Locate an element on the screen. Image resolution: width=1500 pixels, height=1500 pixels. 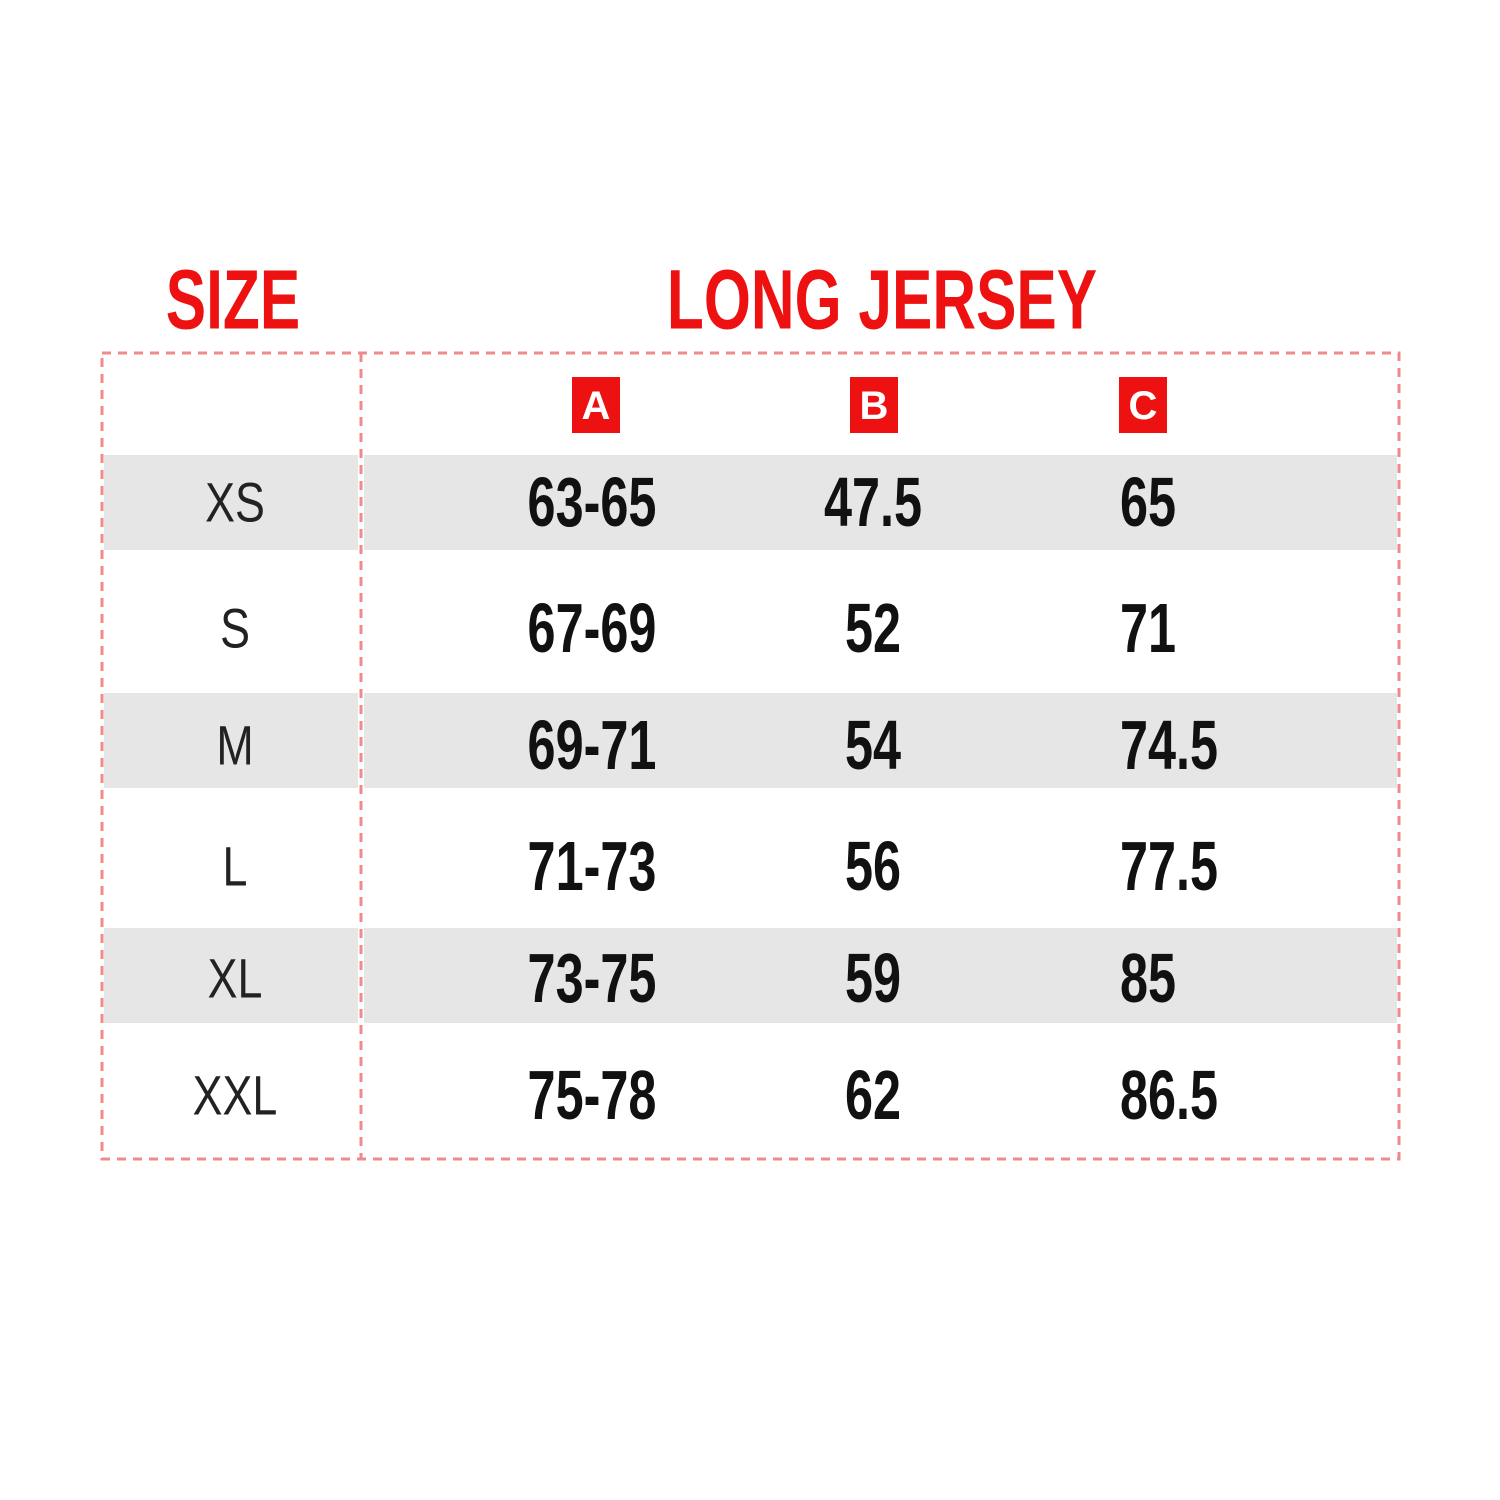
size-label: L is located at coordinates (235, 866).